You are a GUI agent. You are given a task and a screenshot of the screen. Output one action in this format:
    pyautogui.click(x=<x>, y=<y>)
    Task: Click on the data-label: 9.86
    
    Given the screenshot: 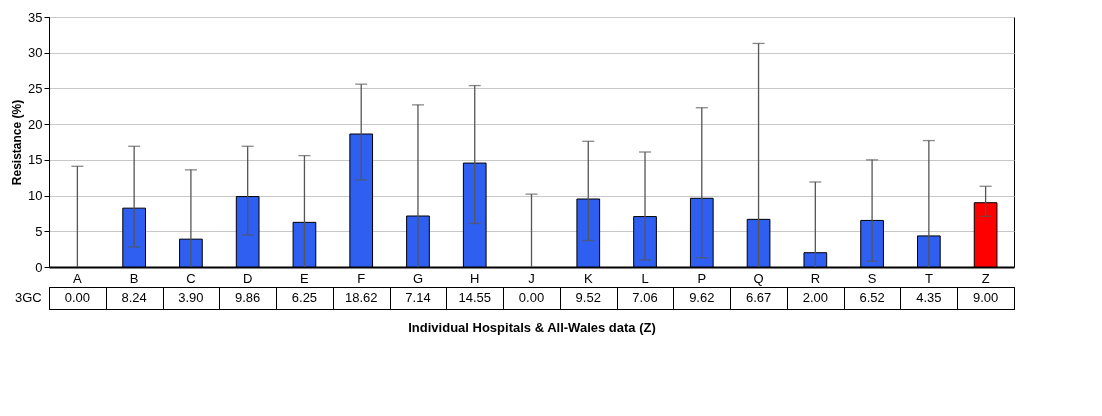 What is the action you would take?
    pyautogui.click(x=248, y=297)
    